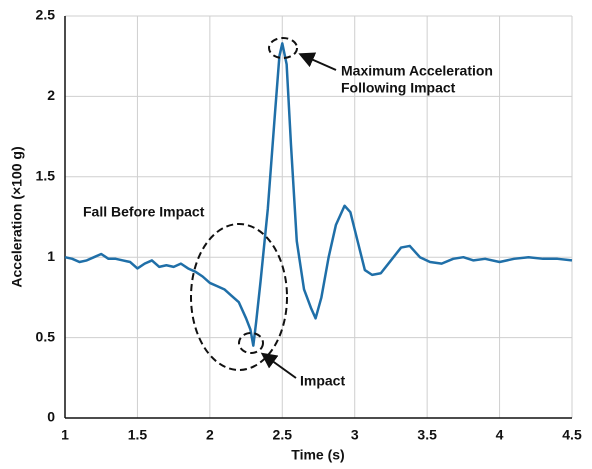  What do you see at coordinates (17, 216) in the screenshot?
I see `y-axis-label: Acceleration (×100 g)` at bounding box center [17, 216].